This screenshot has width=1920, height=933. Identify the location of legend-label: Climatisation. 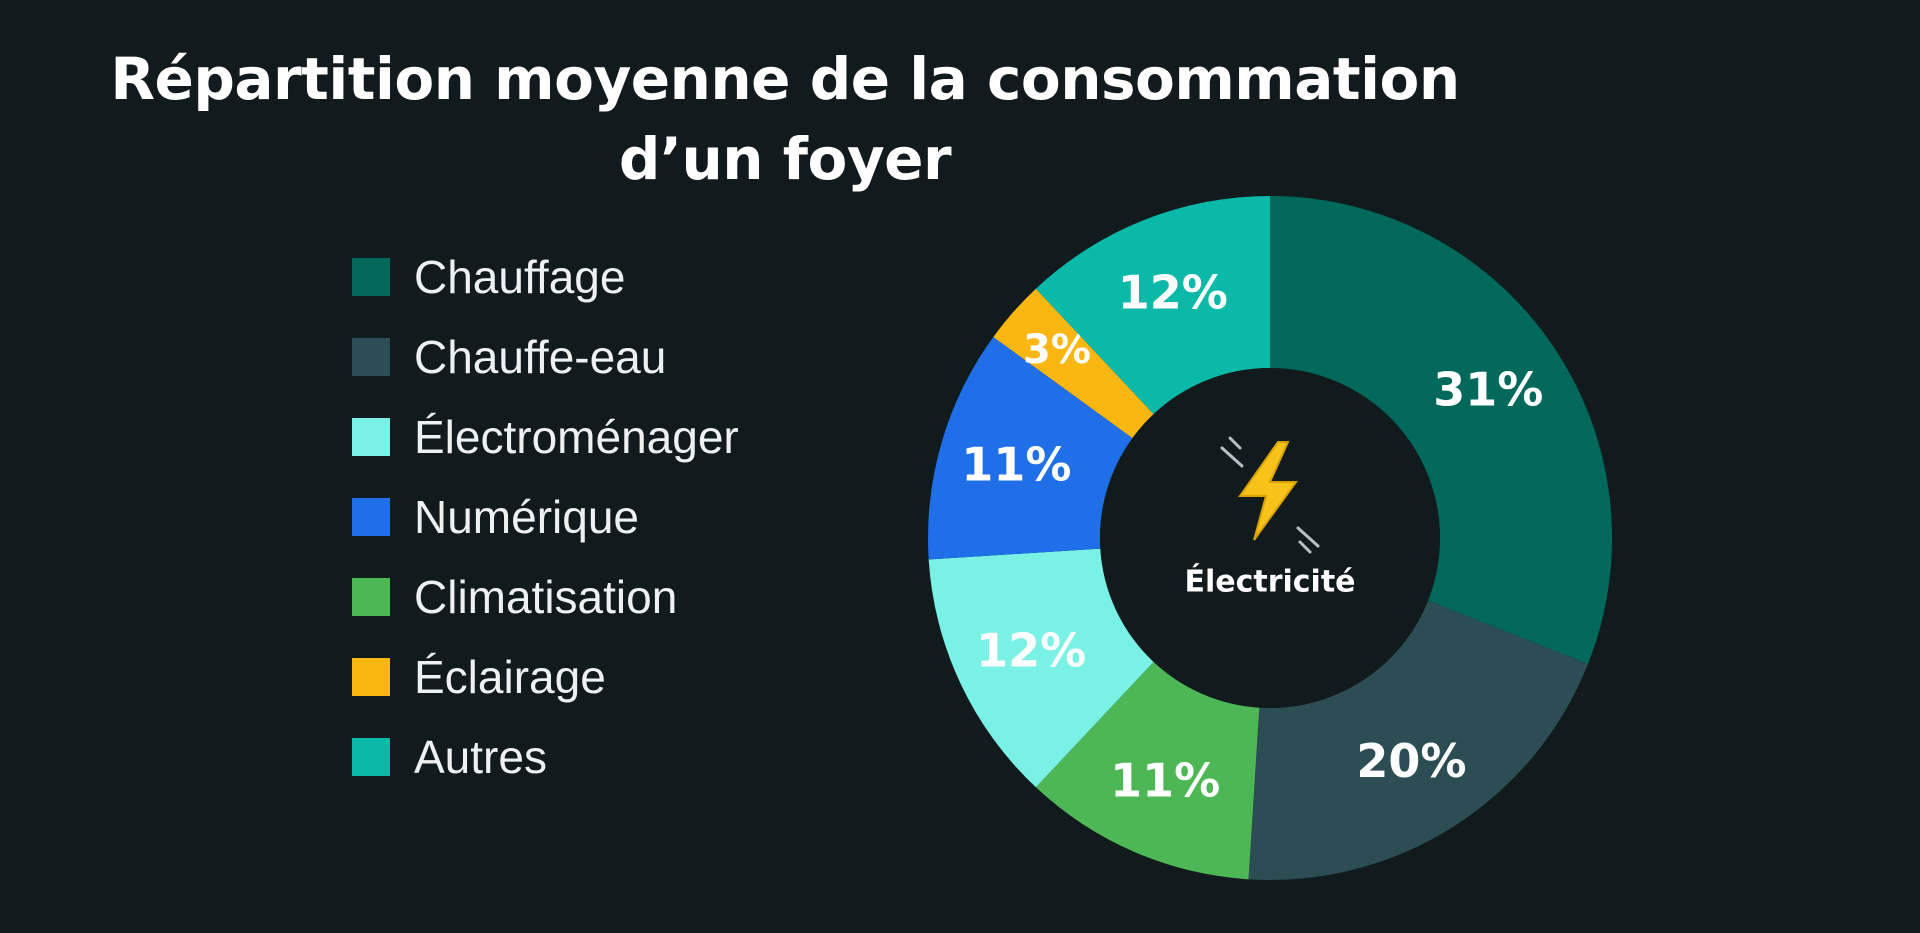
(546, 597).